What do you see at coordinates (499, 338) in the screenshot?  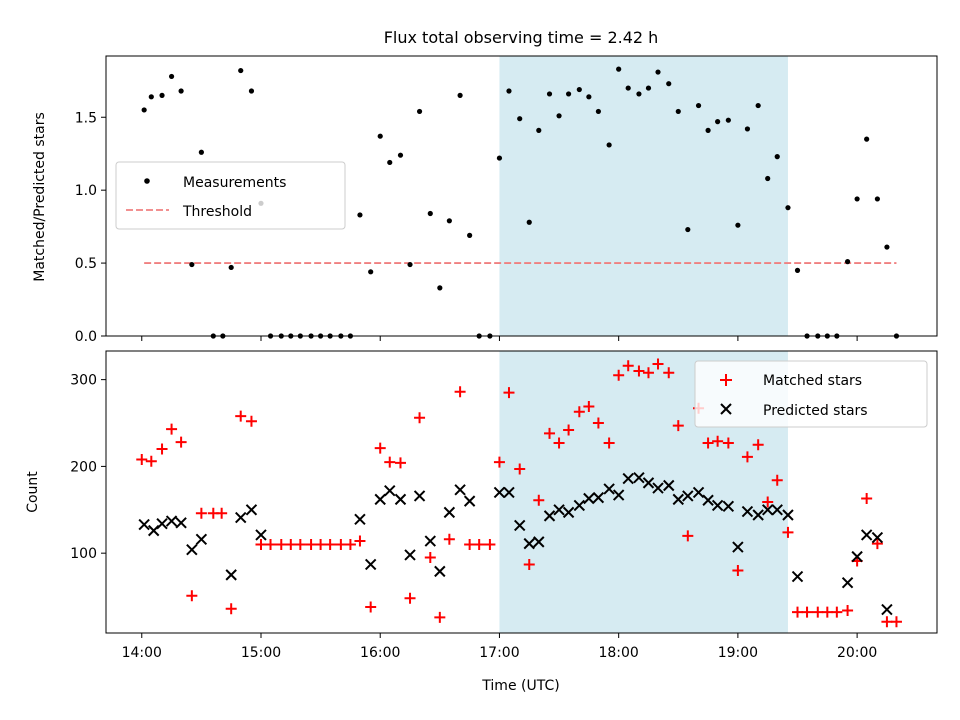 I see `top-x-ticks` at bounding box center [499, 338].